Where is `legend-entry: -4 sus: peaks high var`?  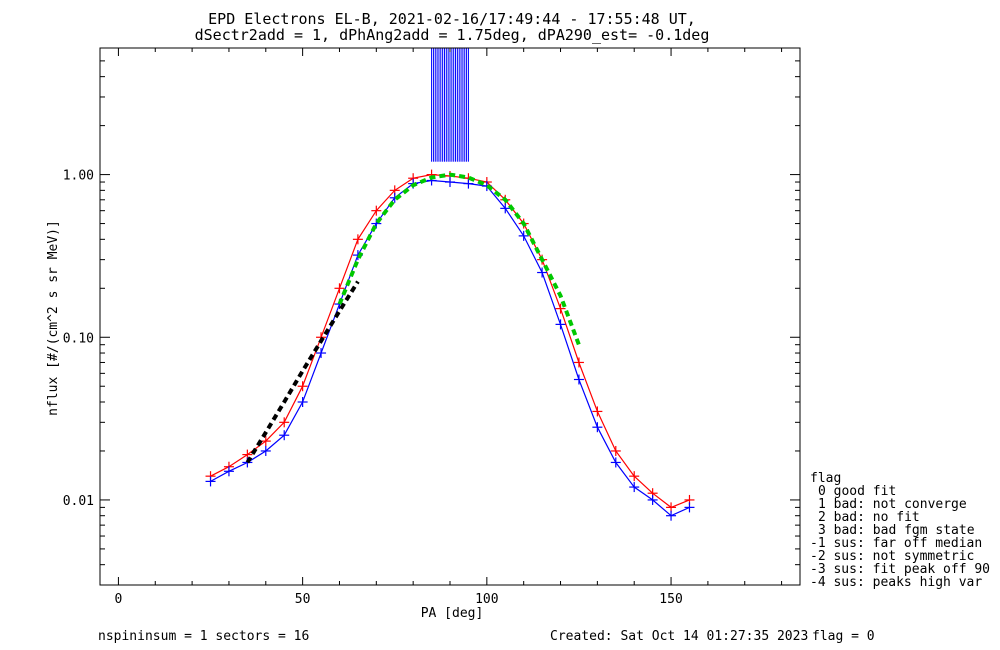
legend-entry: -4 sus: peaks high var is located at coordinates (896, 582).